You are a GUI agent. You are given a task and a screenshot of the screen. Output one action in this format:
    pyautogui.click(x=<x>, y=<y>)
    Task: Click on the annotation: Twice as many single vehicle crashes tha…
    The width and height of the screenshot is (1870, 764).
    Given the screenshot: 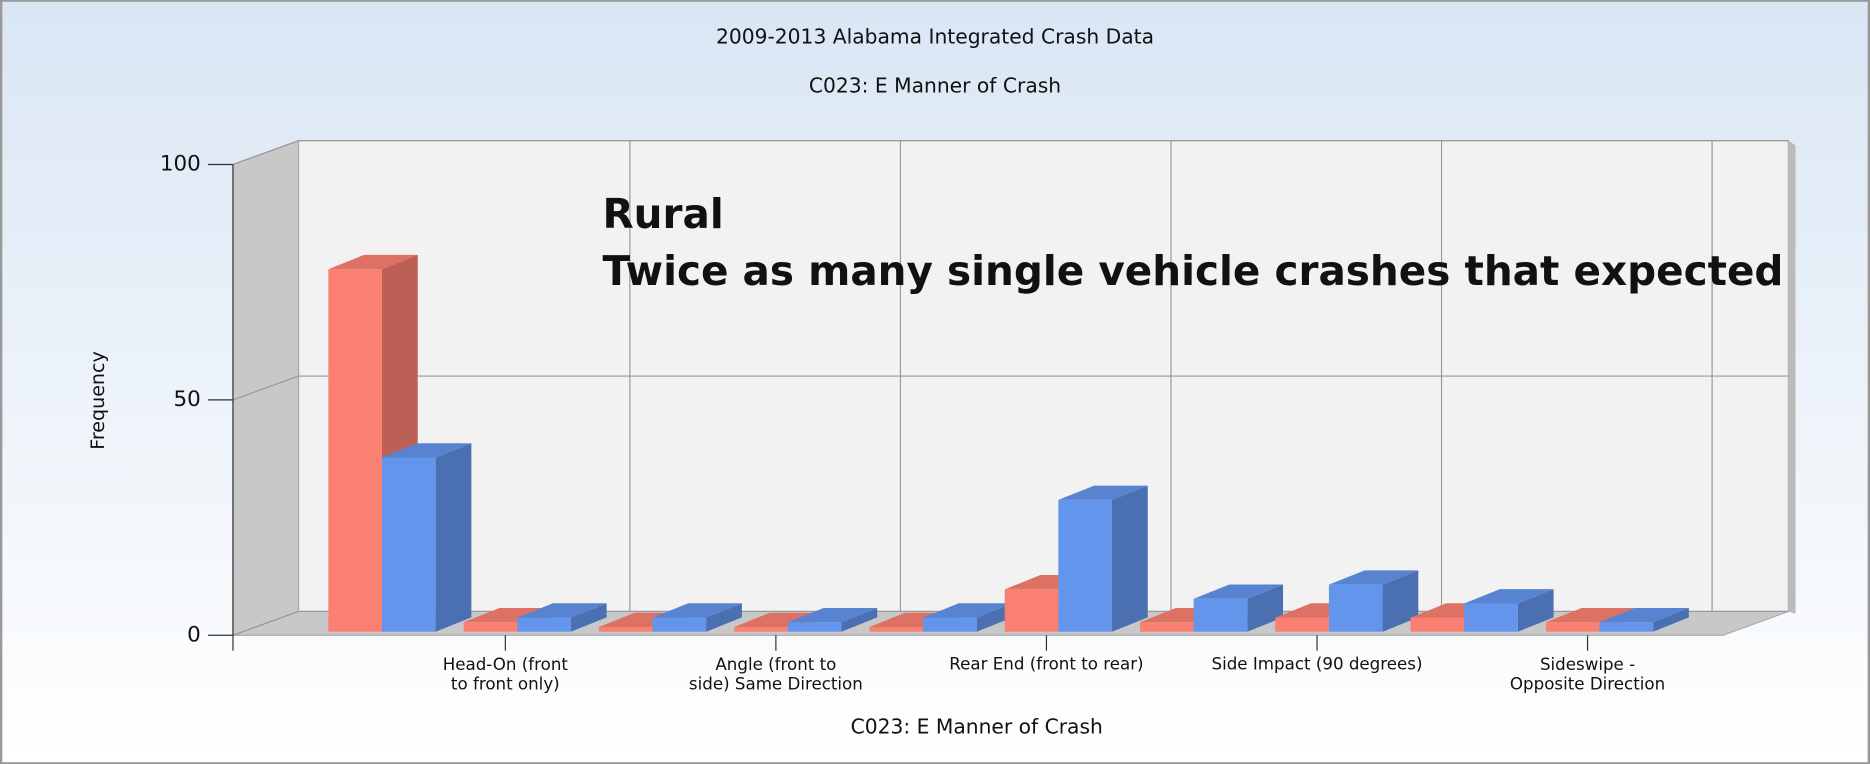 What is the action you would take?
    pyautogui.click(x=1192, y=271)
    